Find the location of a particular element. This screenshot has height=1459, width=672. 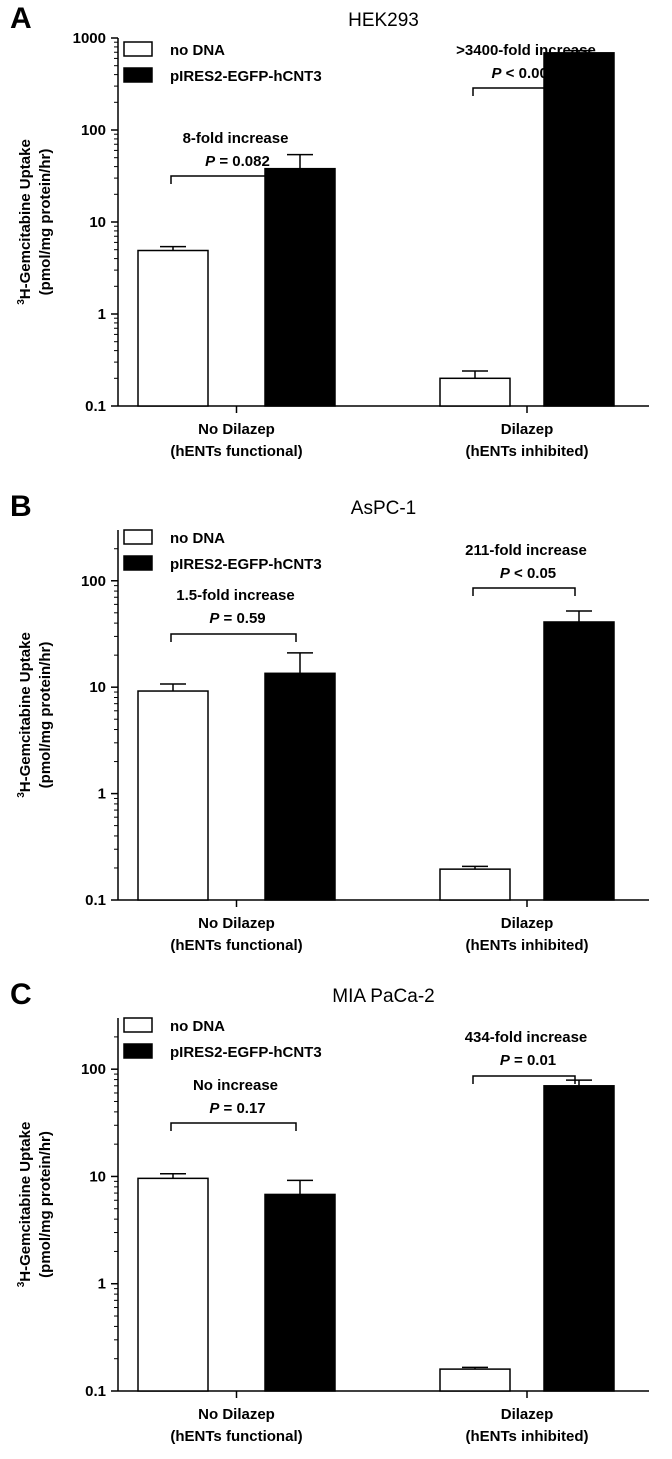

y-tick-label: 1000 is located at coordinates (89, 38).